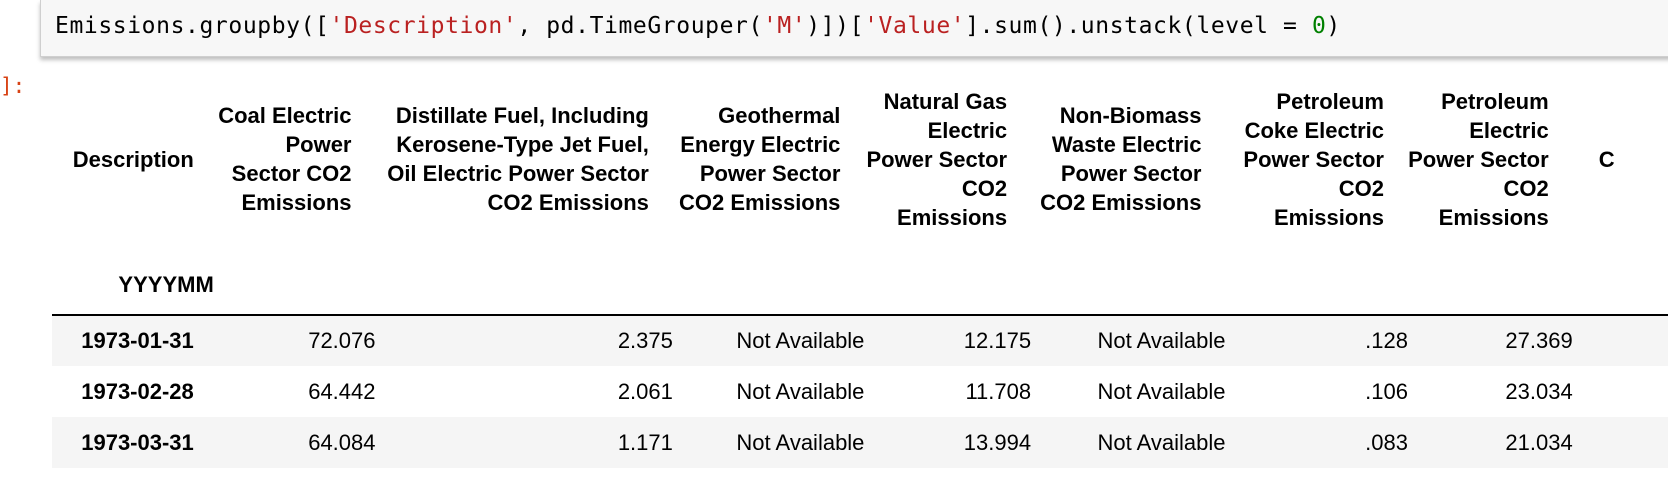  Describe the element at coordinates (645, 391) in the screenshot. I see `table-cell: 2.061` at that location.